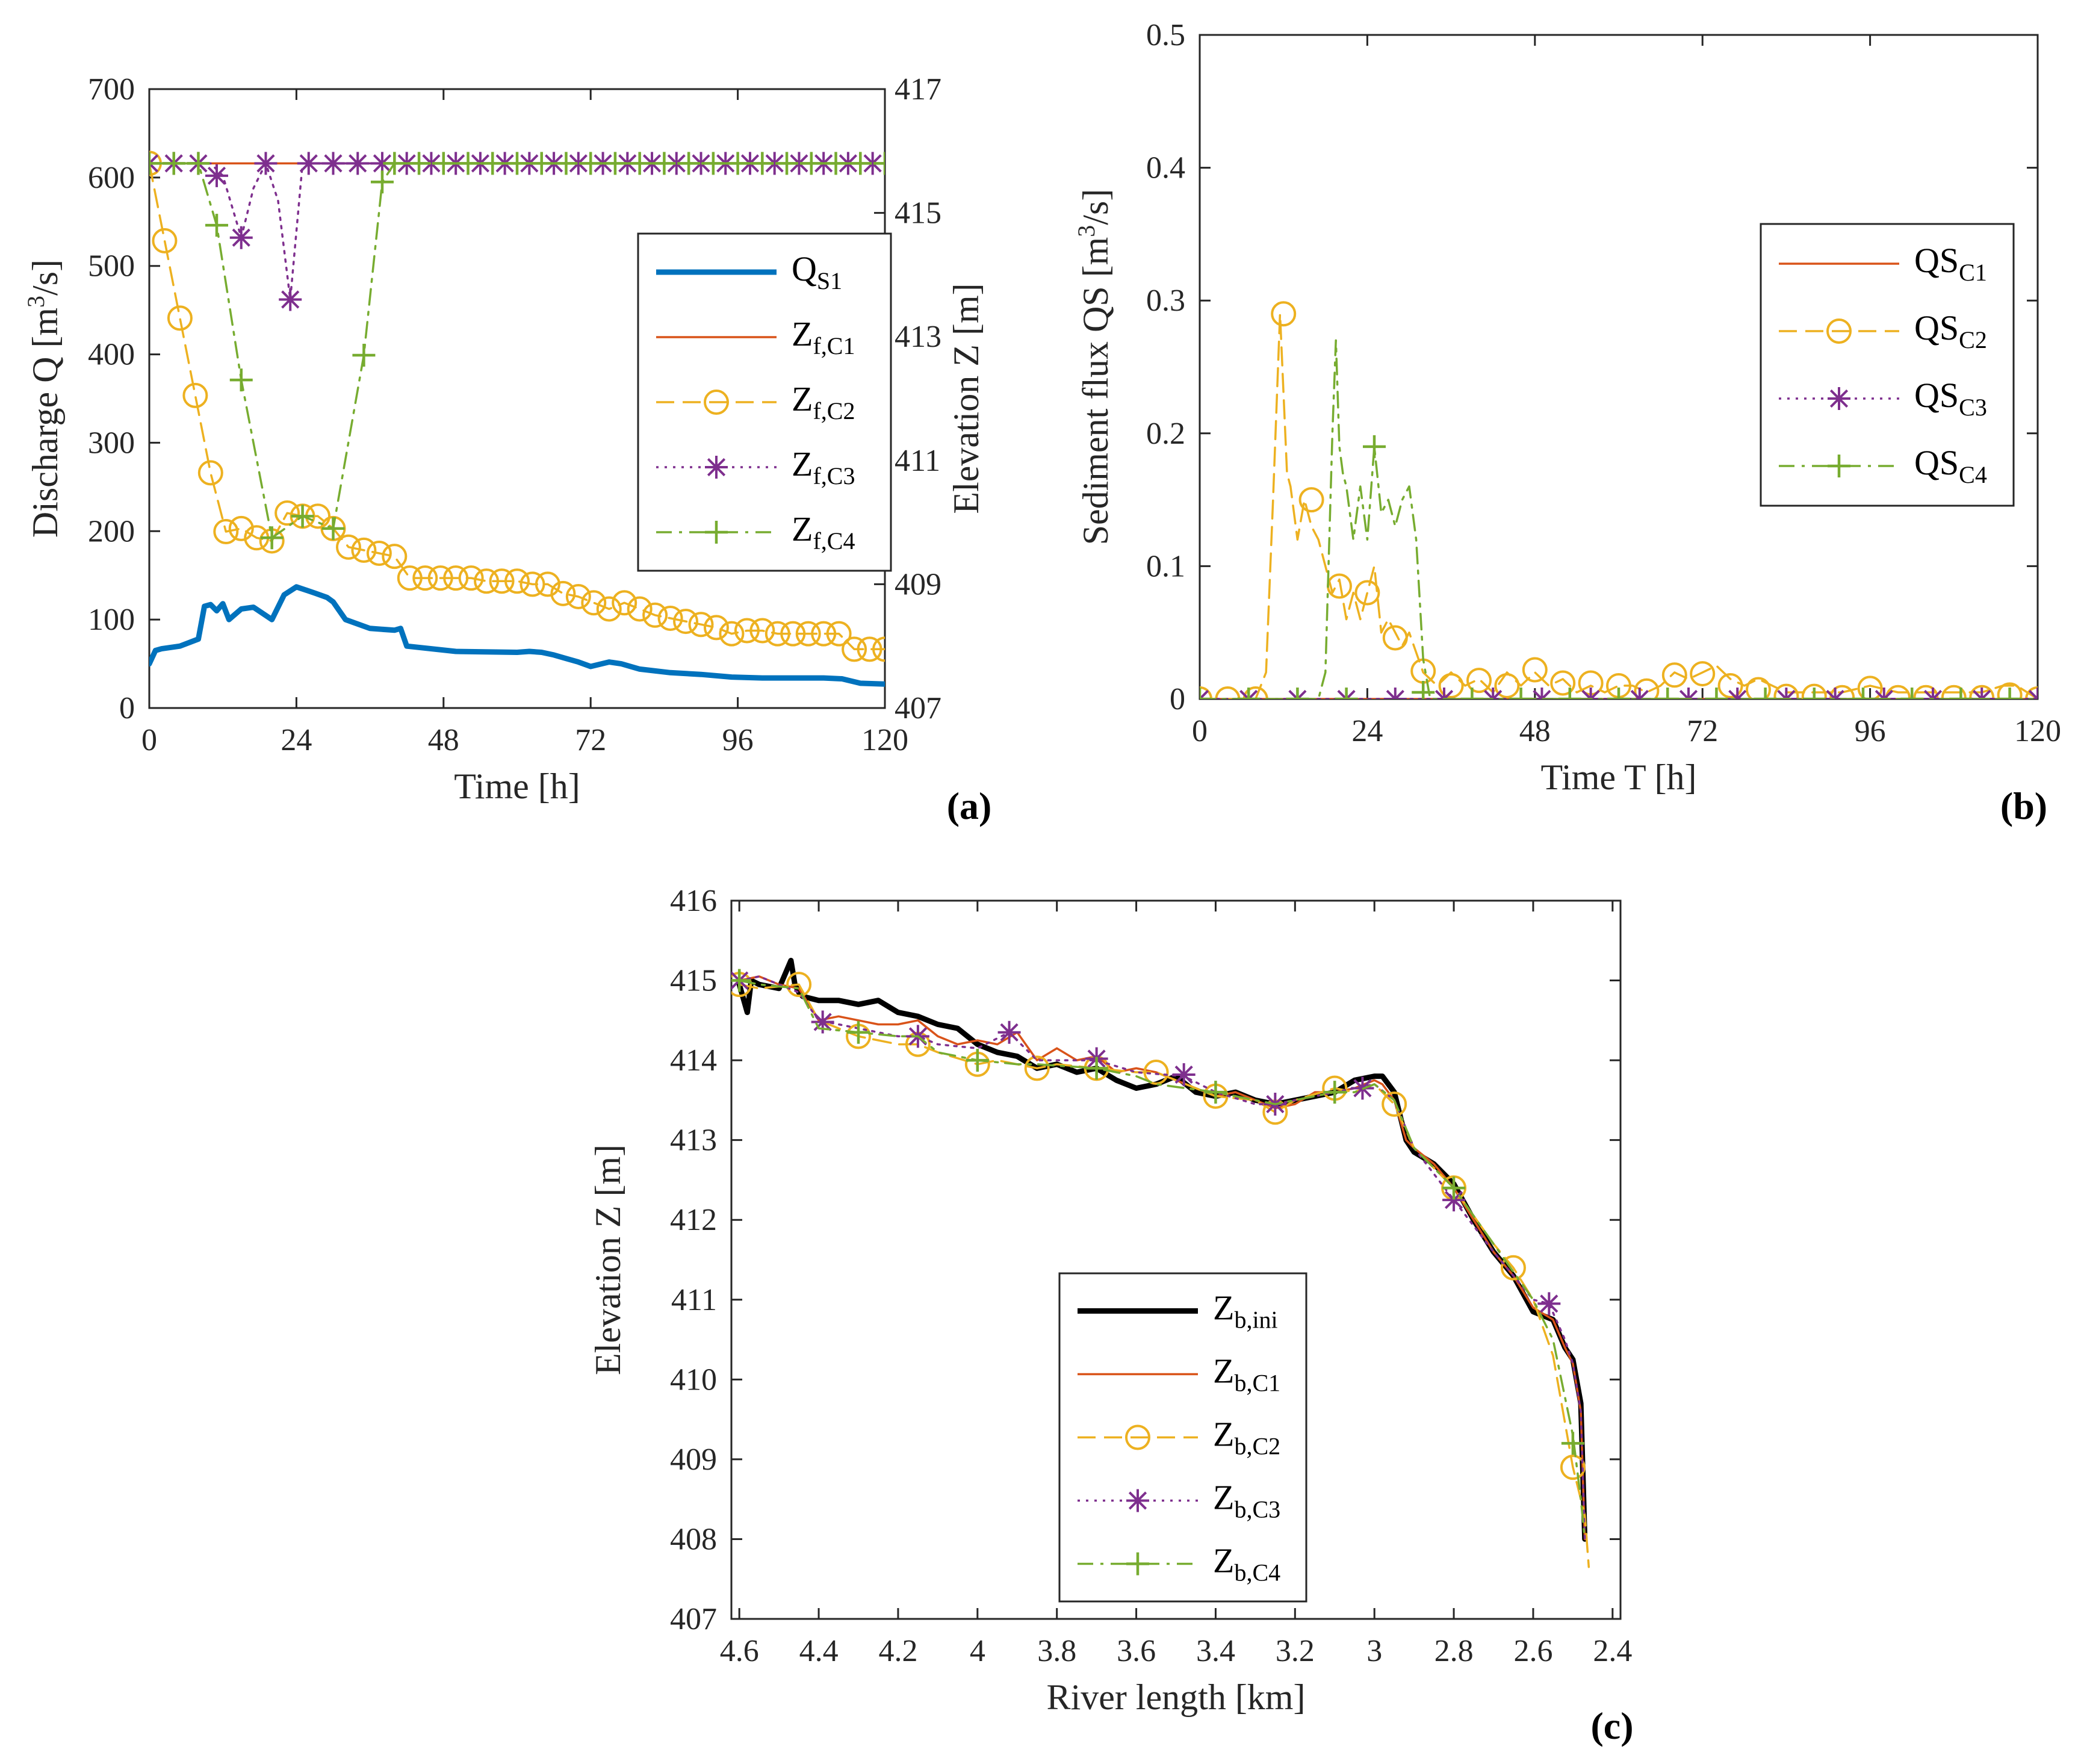 Image resolution: width=2078 pixels, height=1764 pixels. What do you see at coordinates (1887, 365) in the screenshot?
I see `legend-frame` at bounding box center [1887, 365].